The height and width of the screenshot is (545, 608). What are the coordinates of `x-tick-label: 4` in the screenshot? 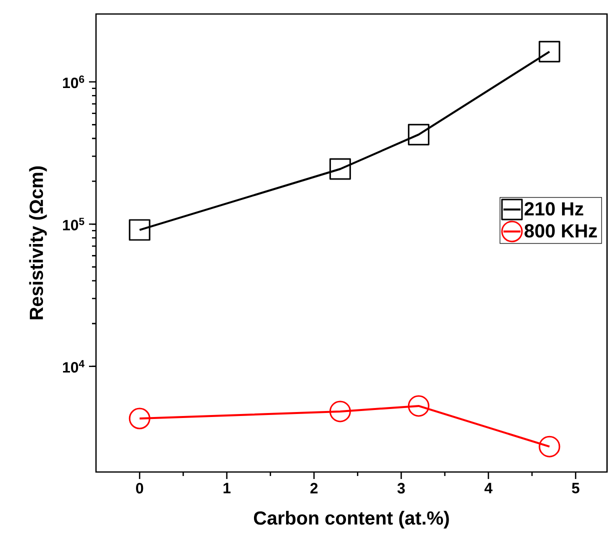 It's located at (488, 488).